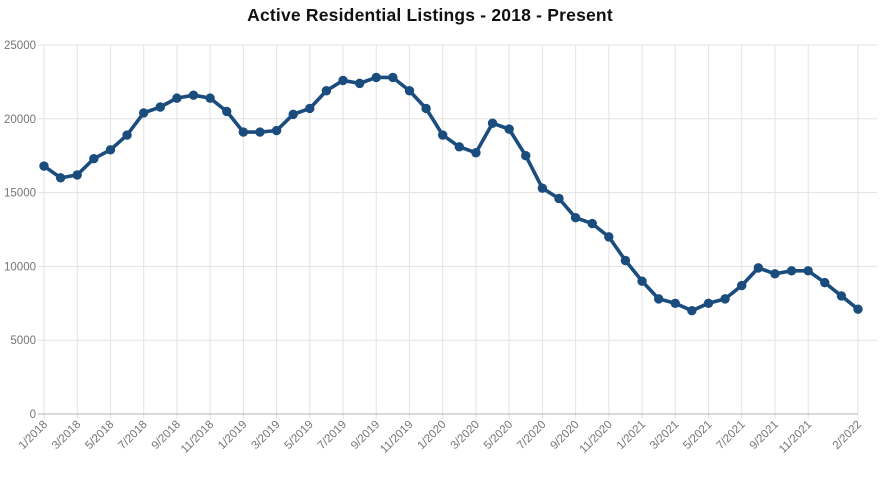  Describe the element at coordinates (697, 435) in the screenshot. I see `x-axis-tick-label: 5/2021` at that location.